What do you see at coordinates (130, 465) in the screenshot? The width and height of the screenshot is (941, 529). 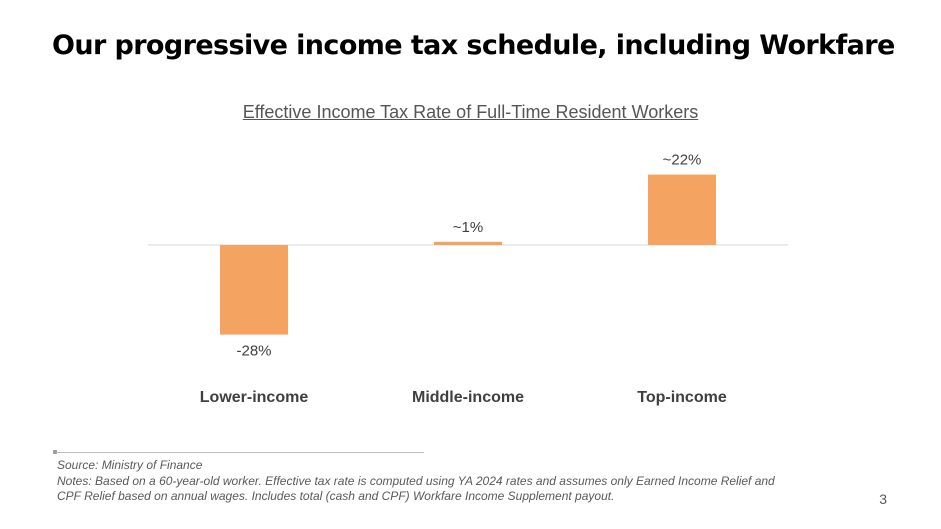 I see `source-note: Source: Ministry of Finance` at bounding box center [130, 465].